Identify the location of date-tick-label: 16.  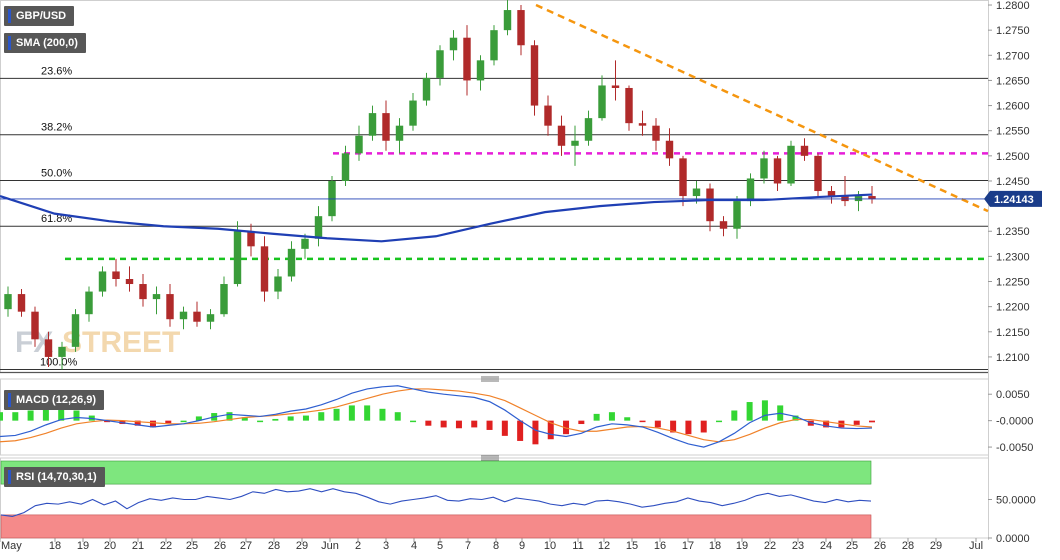
(660, 546).